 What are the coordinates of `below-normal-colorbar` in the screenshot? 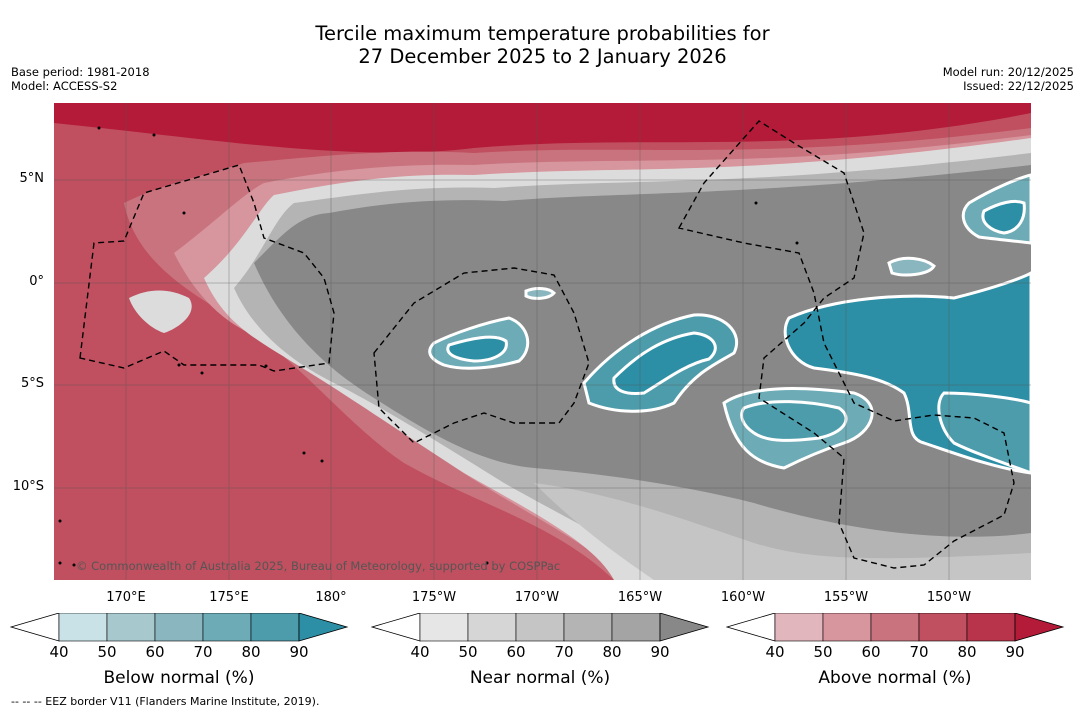 It's located at (179, 627).